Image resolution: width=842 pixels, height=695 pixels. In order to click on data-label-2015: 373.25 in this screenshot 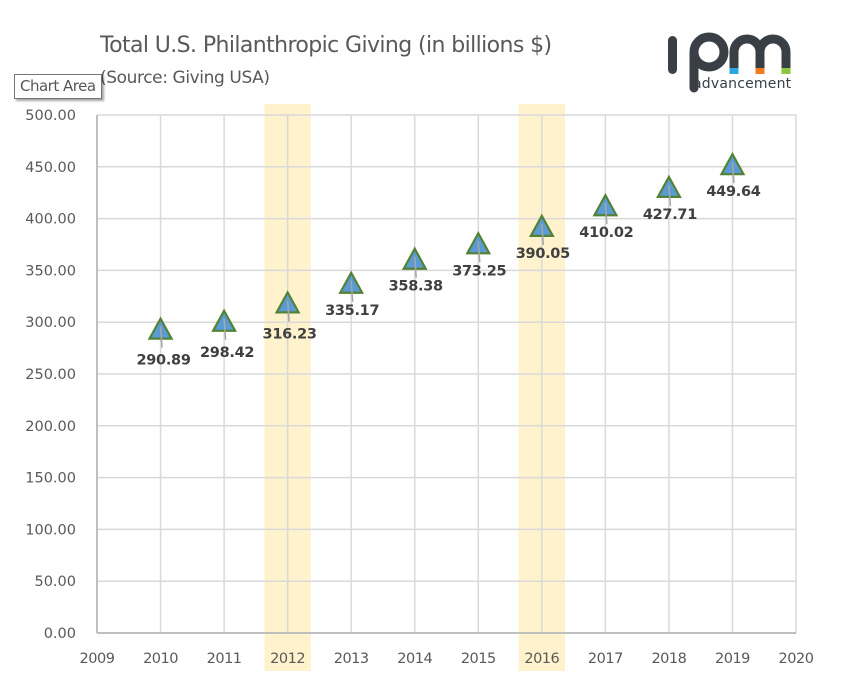, I will do `click(479, 271)`.